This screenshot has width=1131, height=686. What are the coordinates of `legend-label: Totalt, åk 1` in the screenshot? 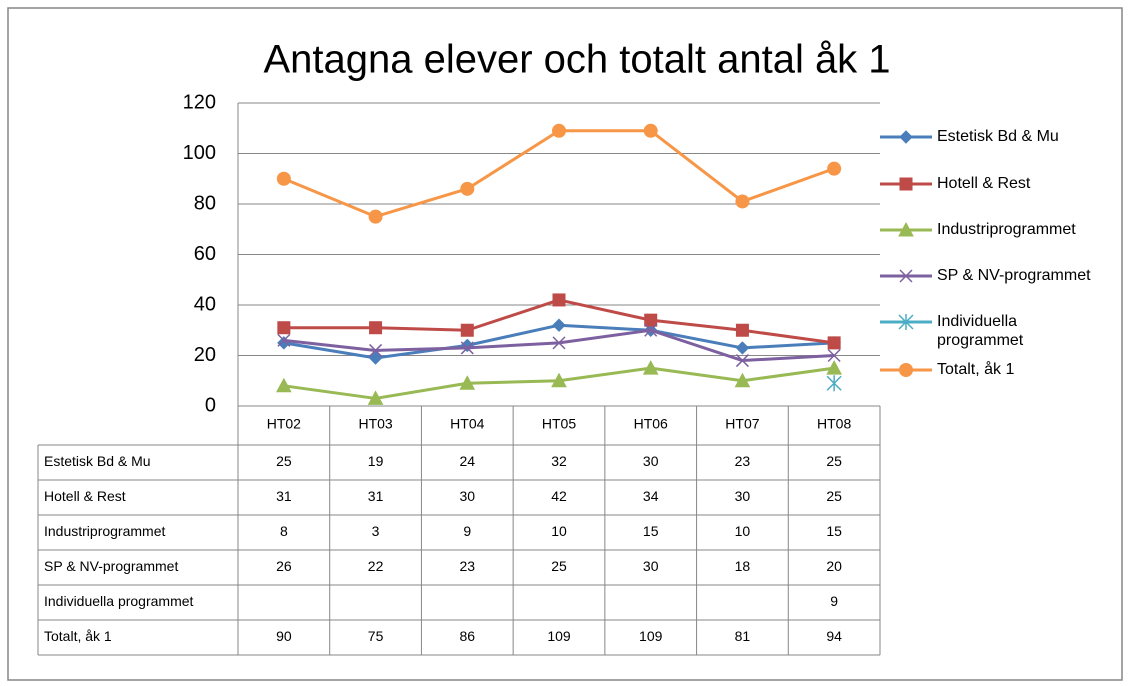 It's located at (976, 369).